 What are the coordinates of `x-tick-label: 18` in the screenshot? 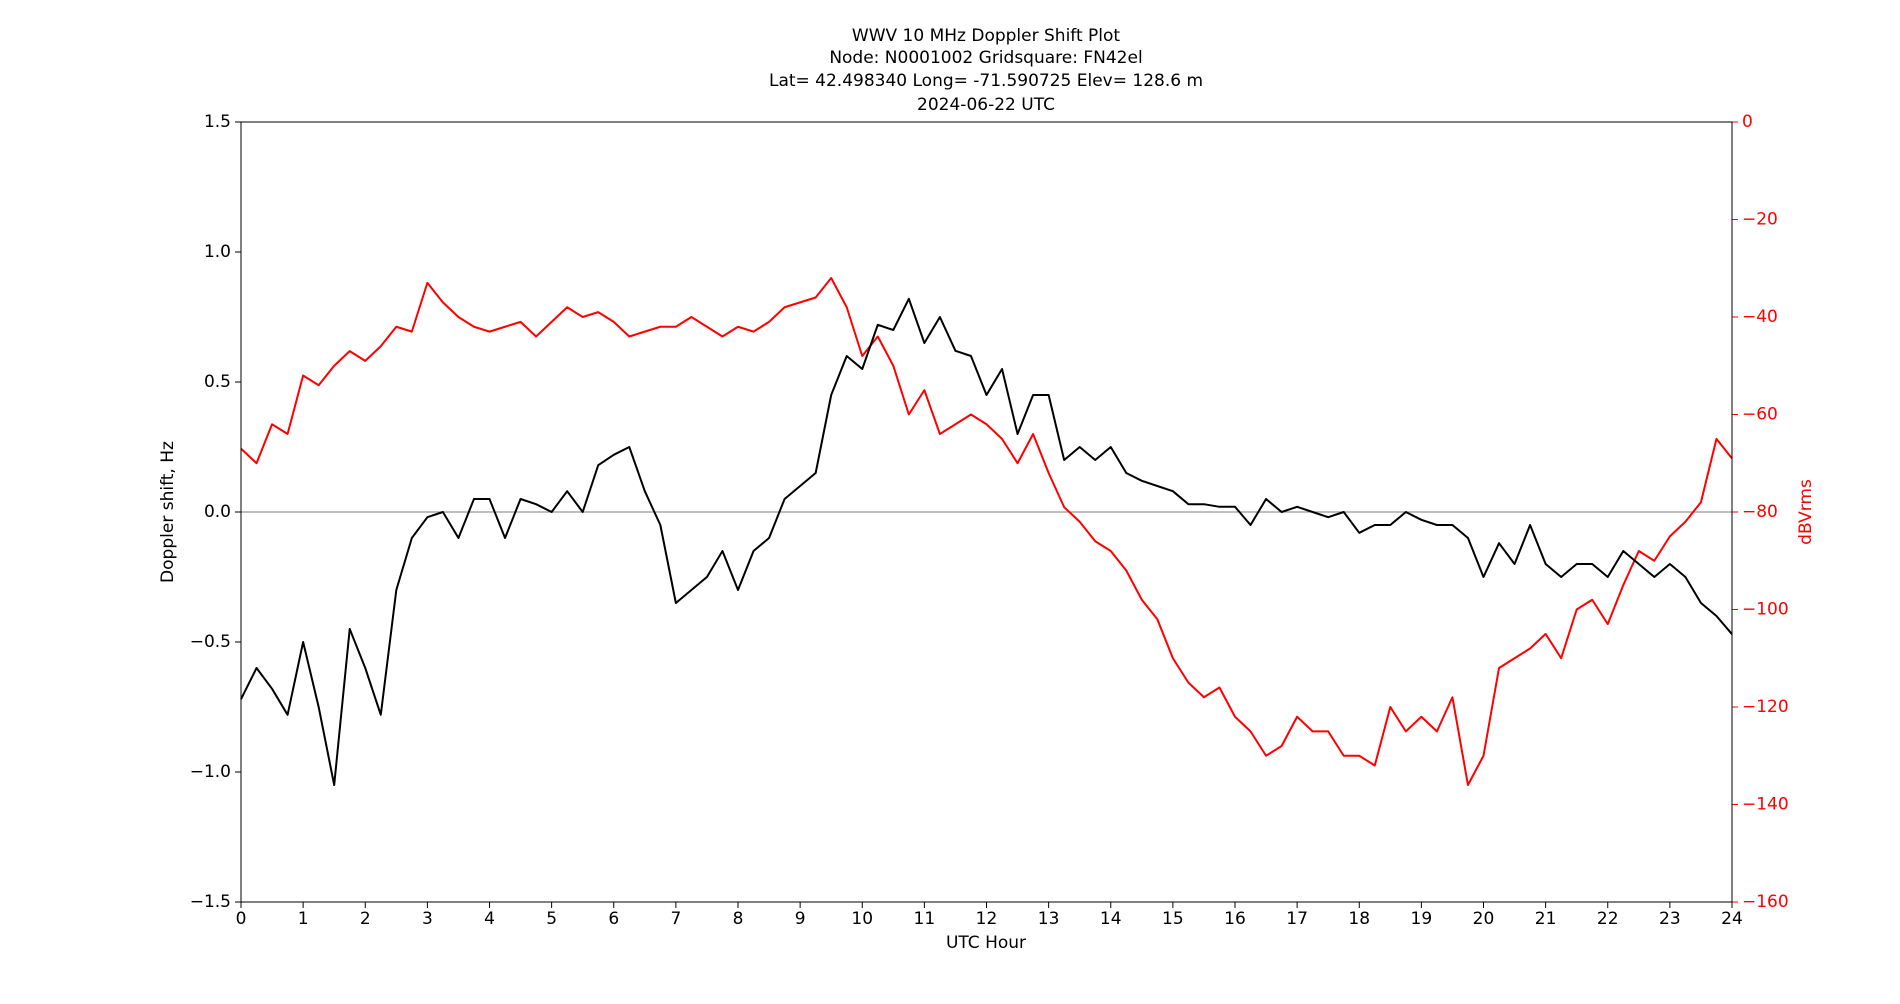 It's located at (1359, 919).